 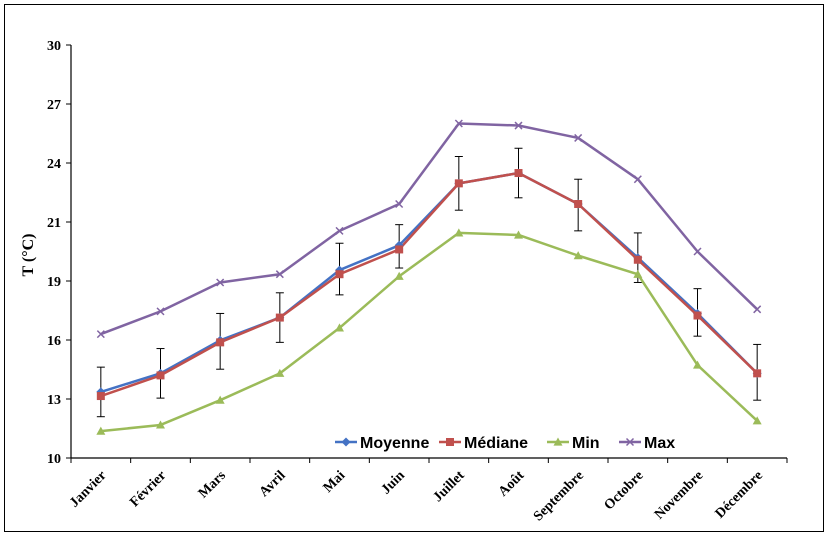 I want to click on x-tick-label: Novembre, so click(x=679, y=495).